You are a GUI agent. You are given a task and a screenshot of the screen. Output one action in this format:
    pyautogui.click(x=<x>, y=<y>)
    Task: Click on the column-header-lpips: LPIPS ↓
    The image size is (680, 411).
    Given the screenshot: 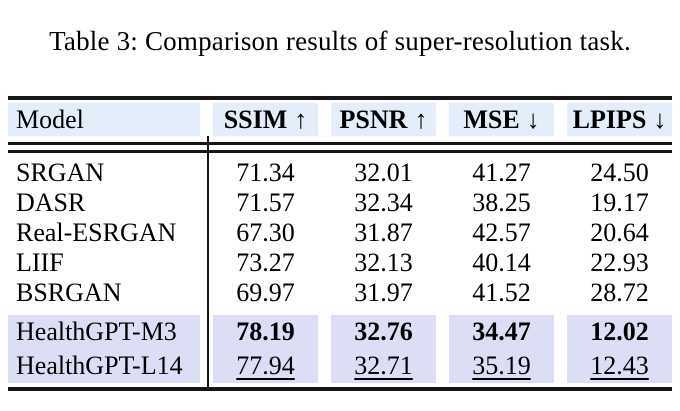 What is the action you would take?
    pyautogui.click(x=619, y=119)
    